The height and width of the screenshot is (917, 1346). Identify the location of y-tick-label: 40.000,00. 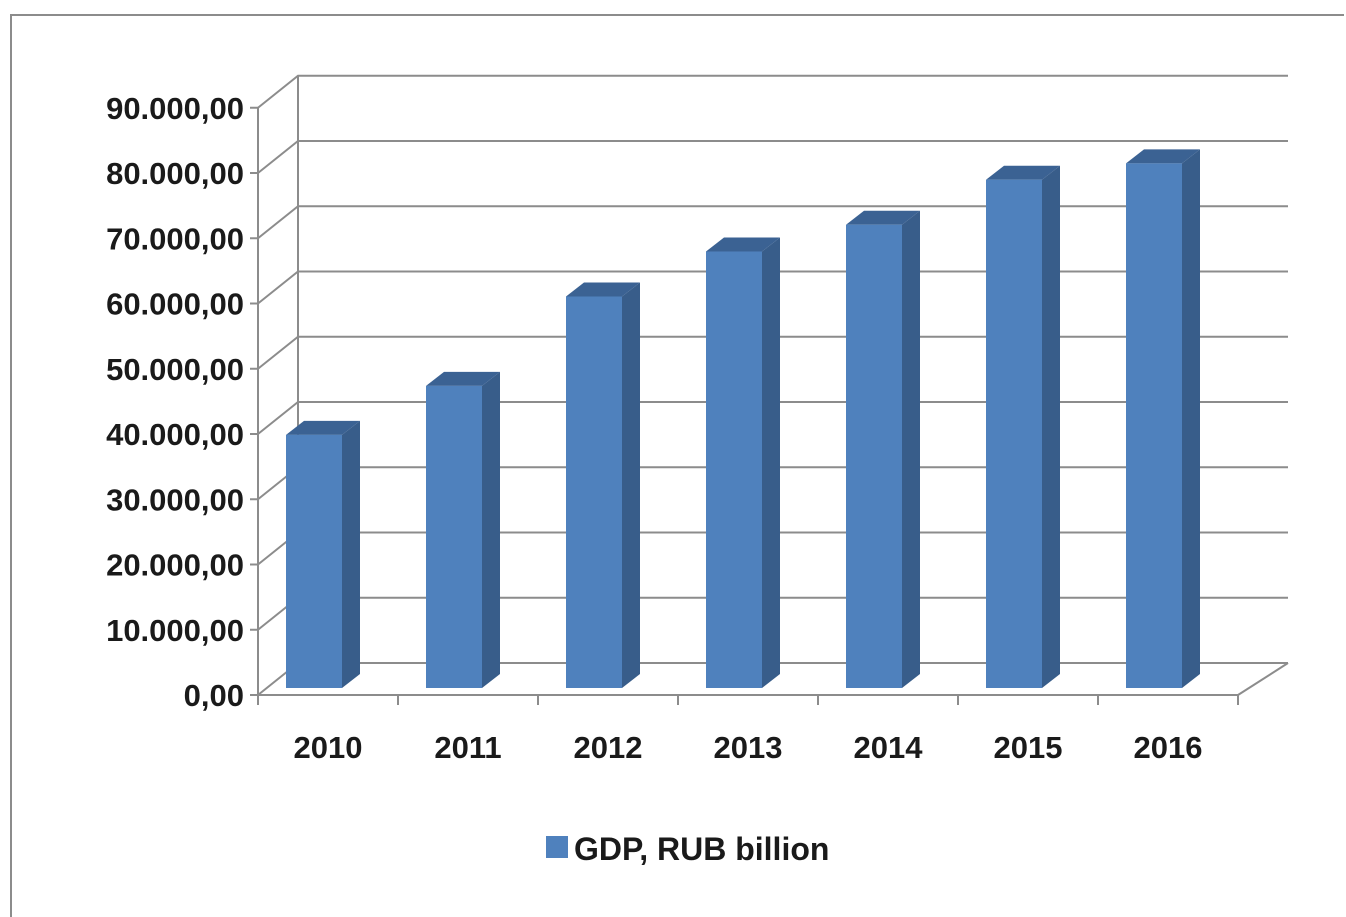
(175, 434).